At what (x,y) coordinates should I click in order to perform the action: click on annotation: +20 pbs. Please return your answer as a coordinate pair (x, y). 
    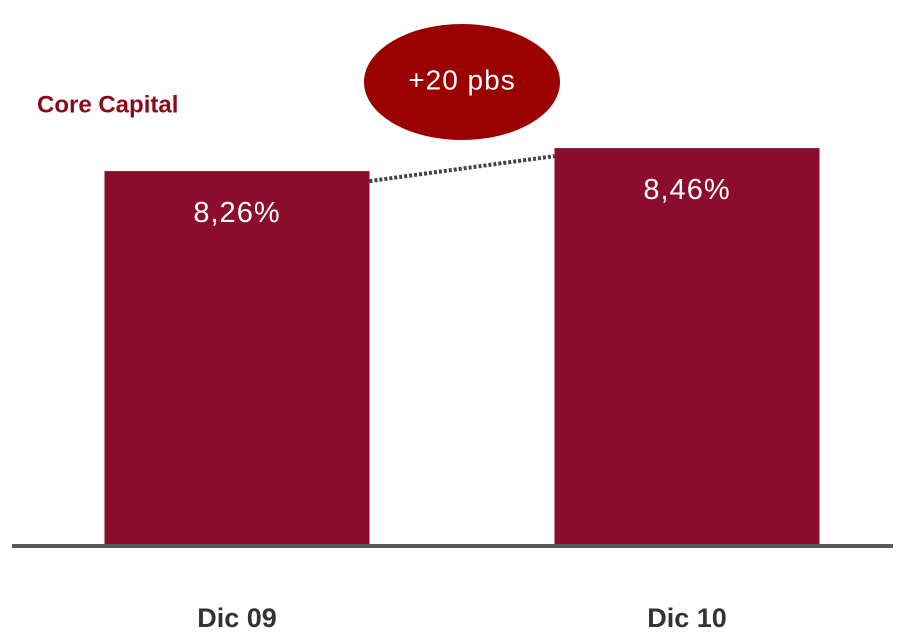
    Looking at the image, I should click on (461, 79).